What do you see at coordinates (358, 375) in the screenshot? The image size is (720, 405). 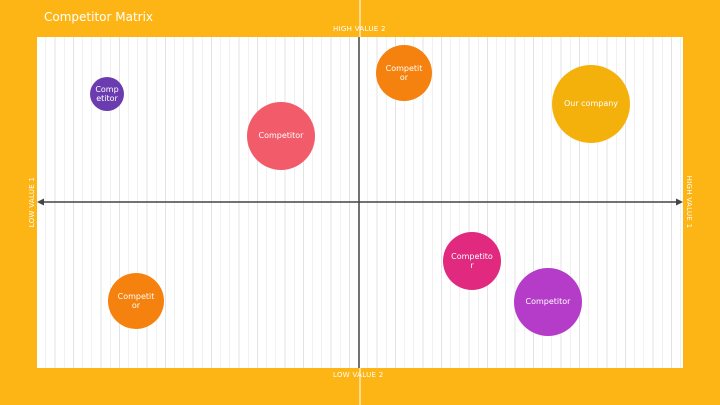 I see `axis-label: LOW VALUE 2` at bounding box center [358, 375].